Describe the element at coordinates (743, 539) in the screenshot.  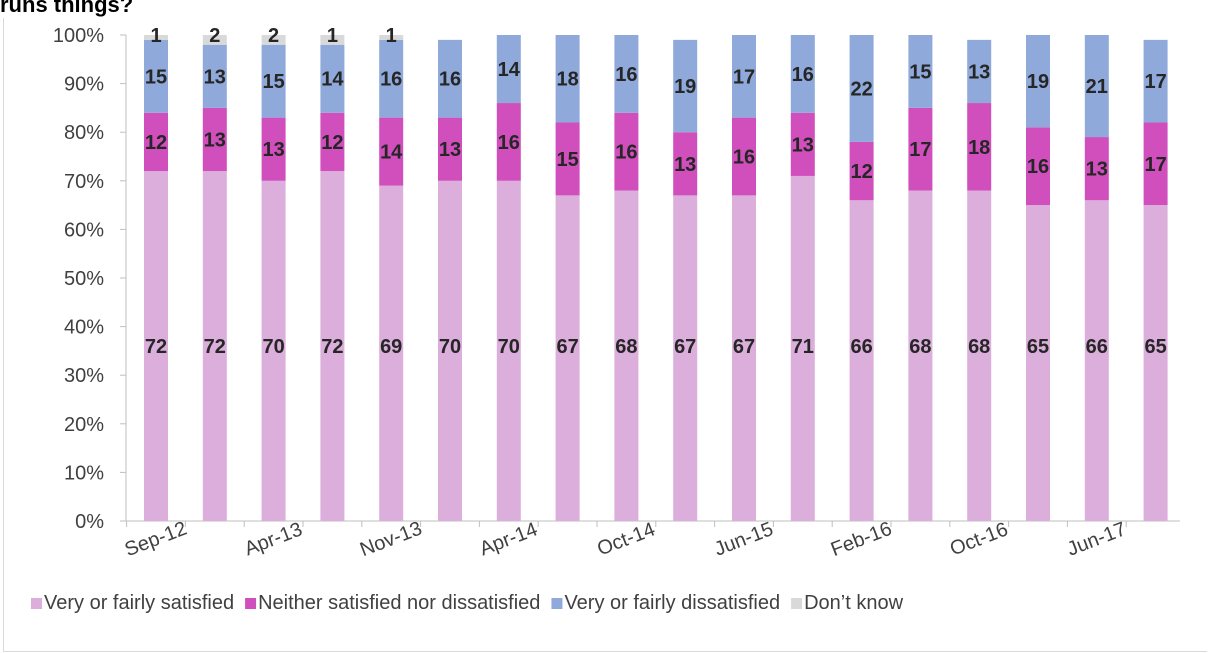
I see `x-tick-label: Jun-15` at that location.